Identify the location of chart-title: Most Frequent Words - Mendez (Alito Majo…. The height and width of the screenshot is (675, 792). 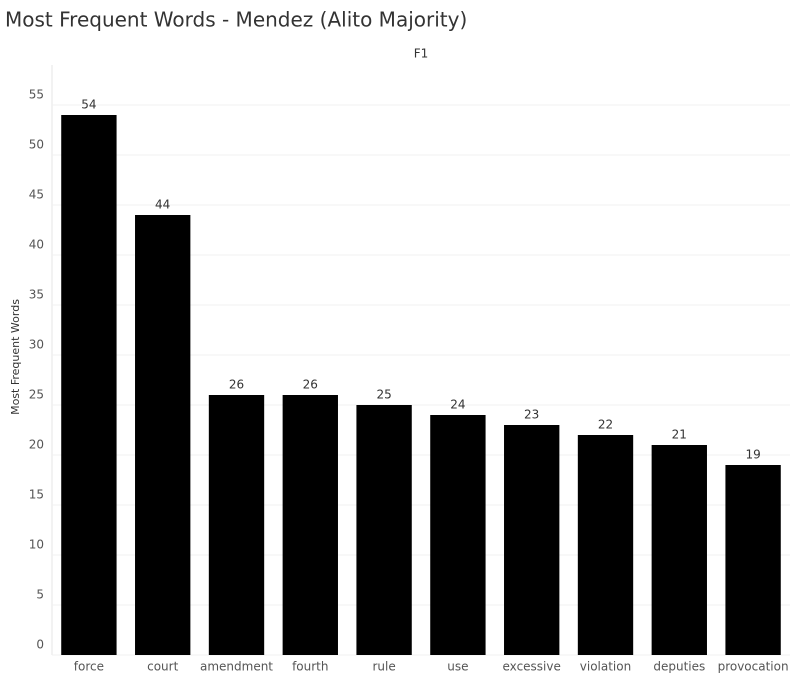
(236, 20).